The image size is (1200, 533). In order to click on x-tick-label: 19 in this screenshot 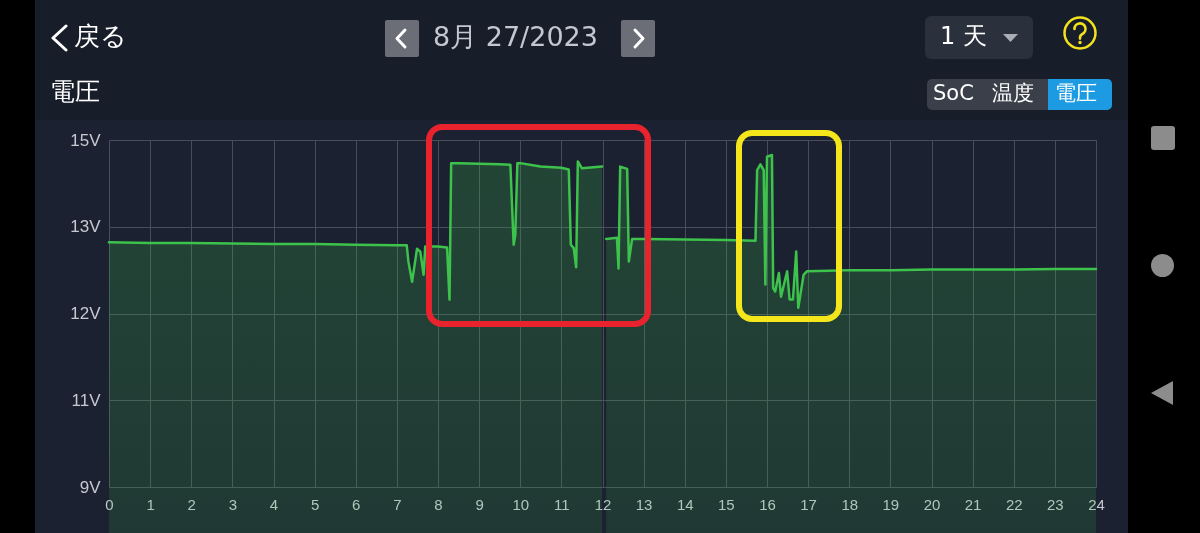, I will do `click(891, 504)`.